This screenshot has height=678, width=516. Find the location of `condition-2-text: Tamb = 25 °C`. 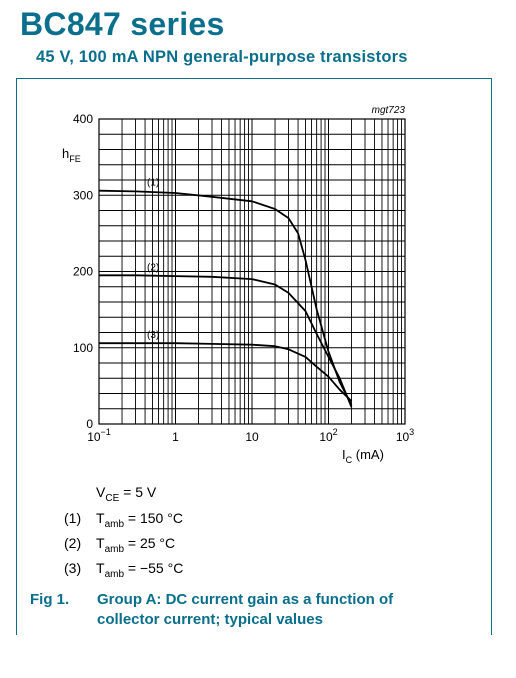

condition-2-text: Tamb = 25 °C is located at coordinates (136, 545).